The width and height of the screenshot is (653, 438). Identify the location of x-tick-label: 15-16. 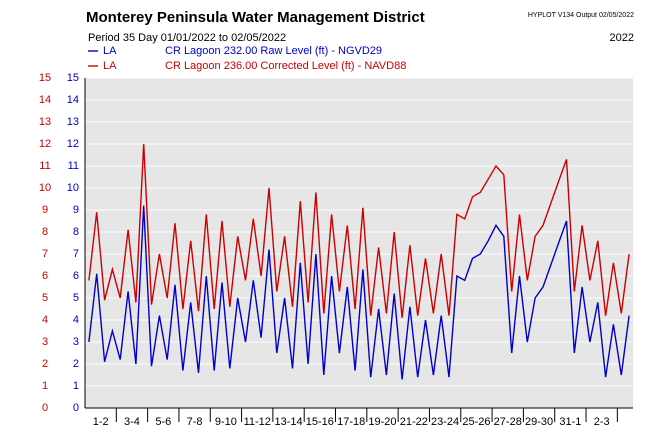
(320, 422).